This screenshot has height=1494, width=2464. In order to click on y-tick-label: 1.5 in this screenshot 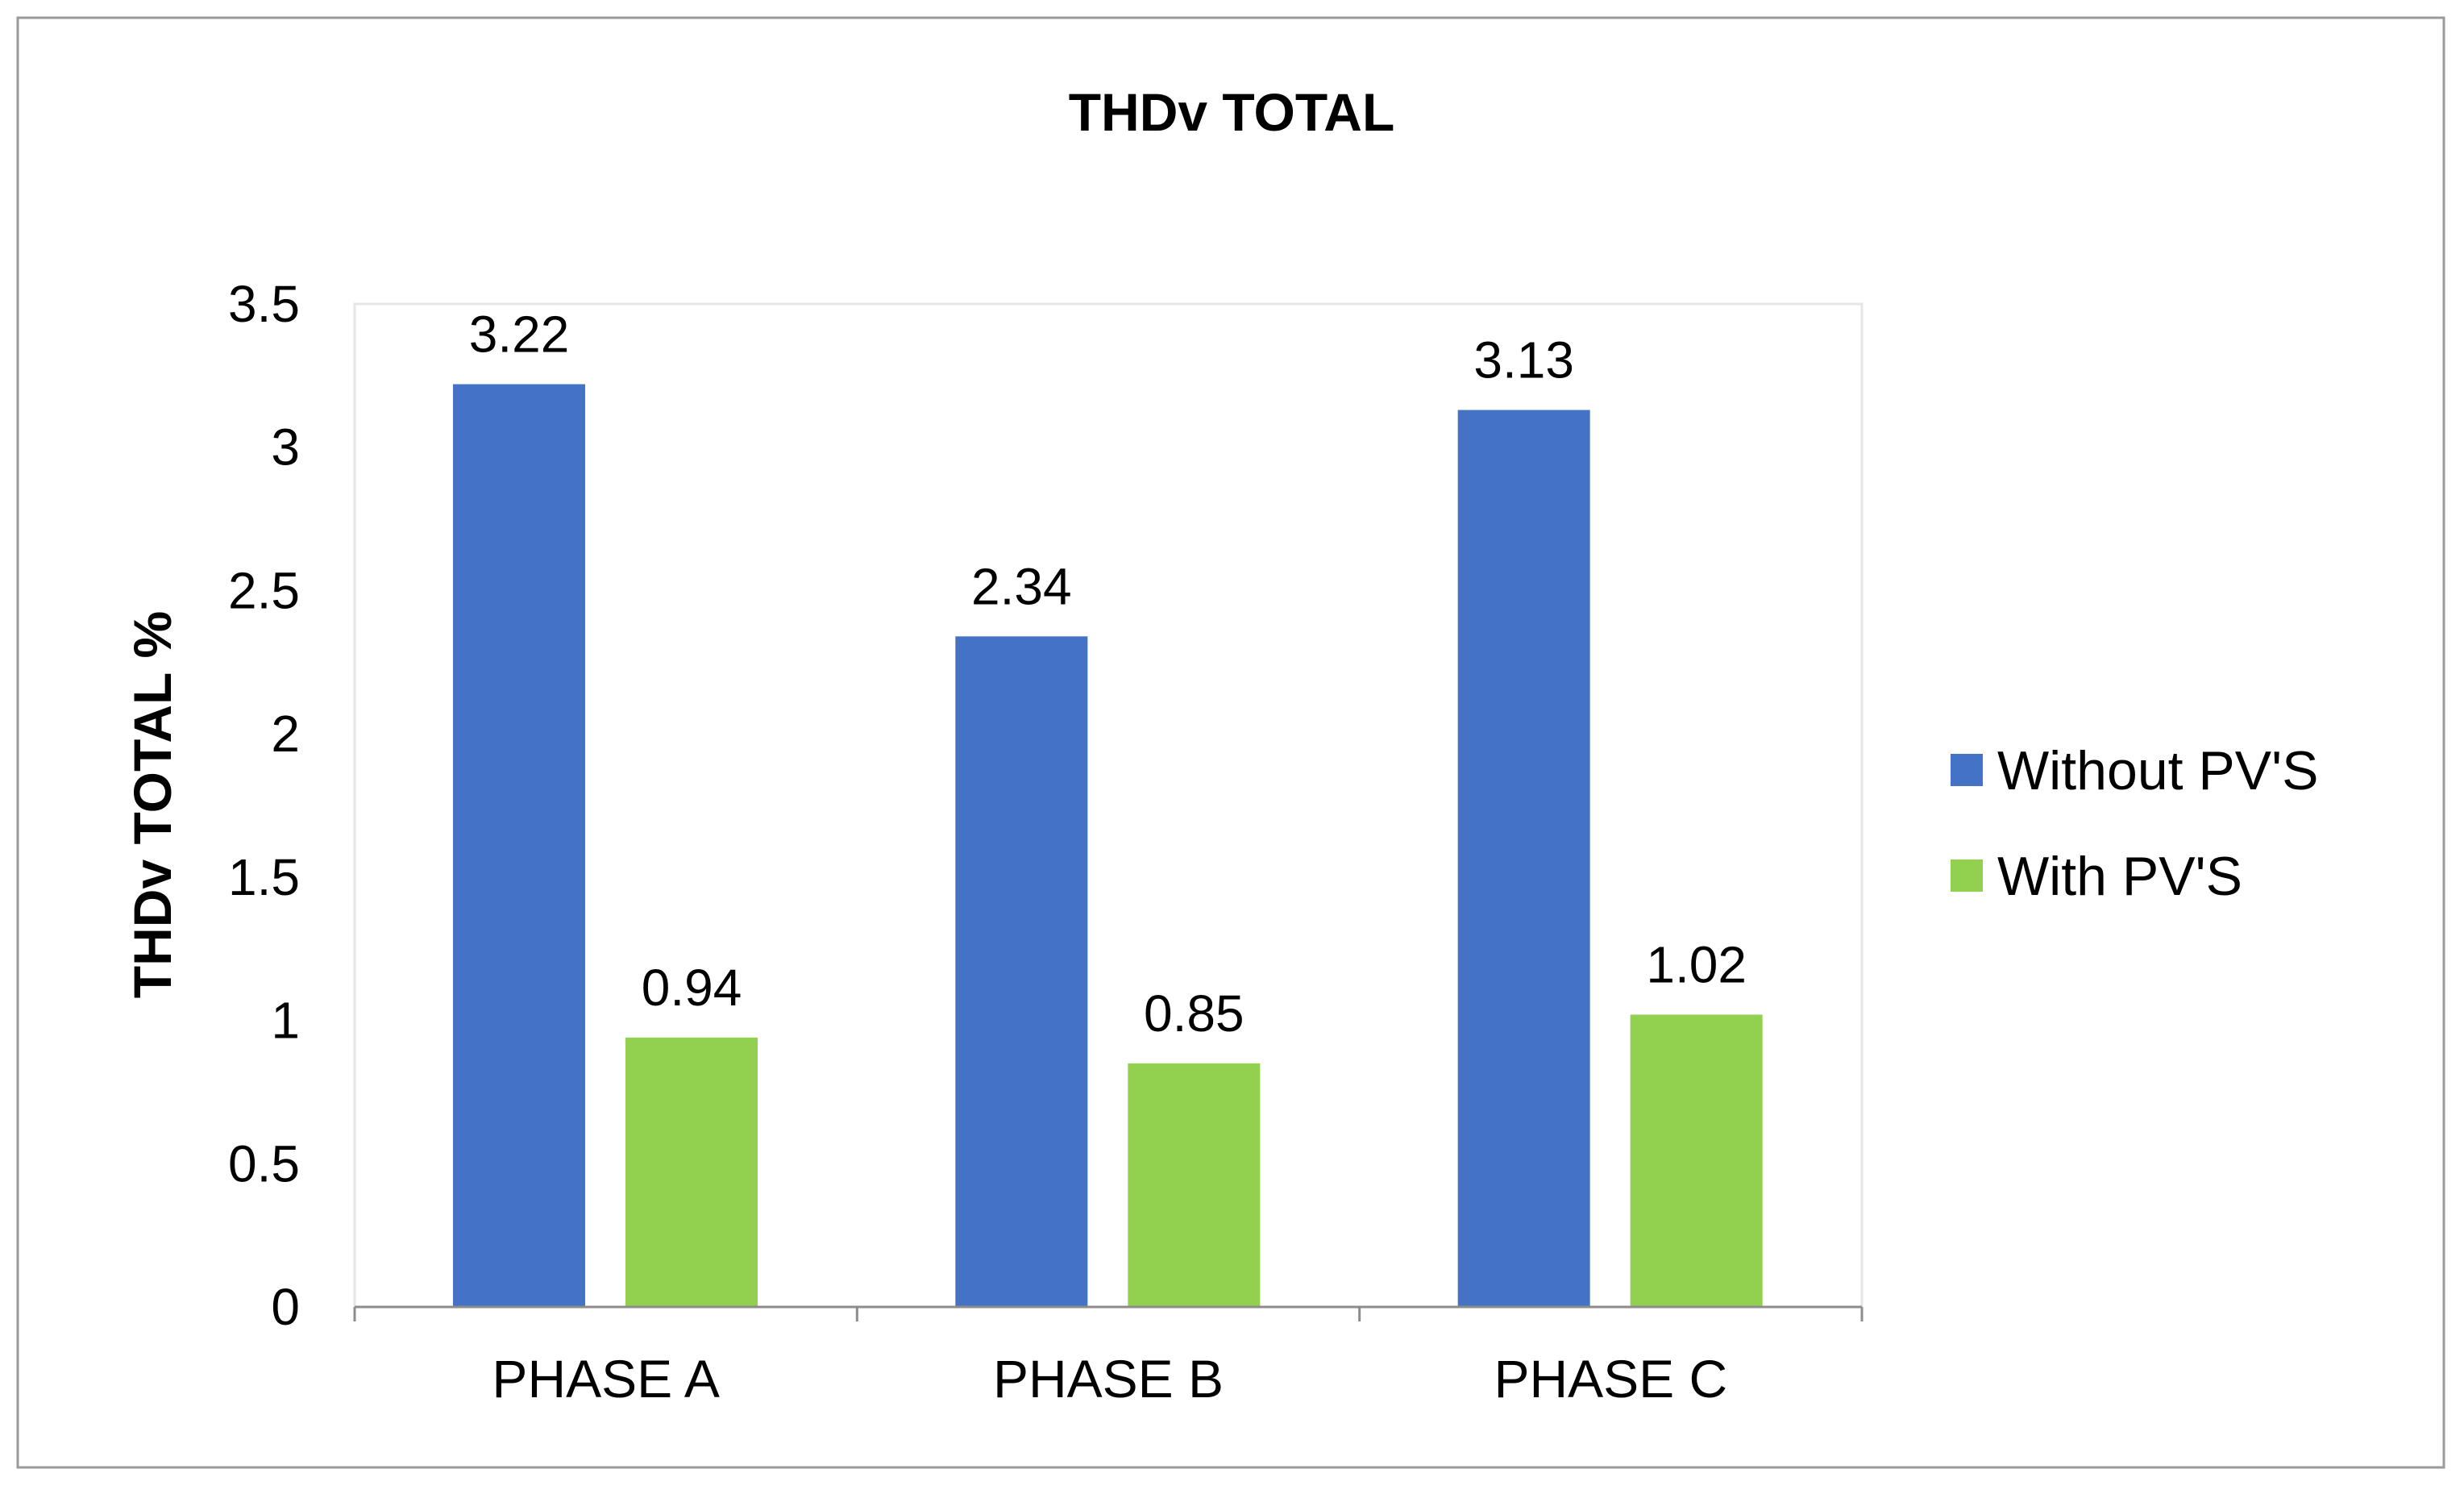, I will do `click(264, 877)`.